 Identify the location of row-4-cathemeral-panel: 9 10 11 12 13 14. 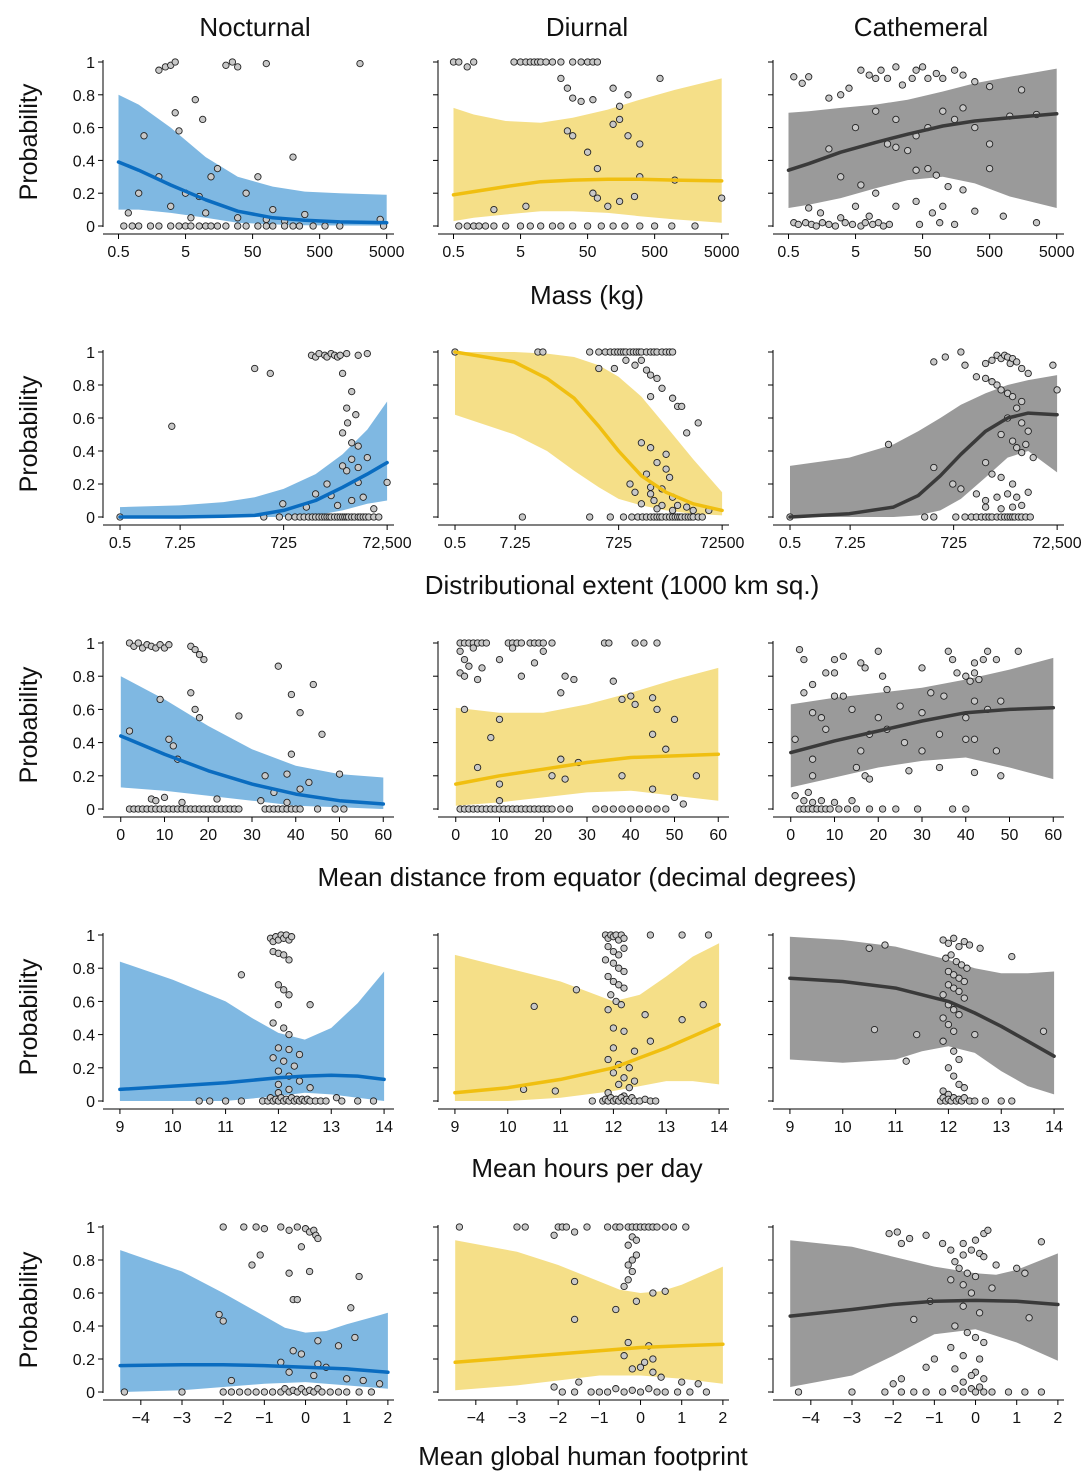
(916, 1034).